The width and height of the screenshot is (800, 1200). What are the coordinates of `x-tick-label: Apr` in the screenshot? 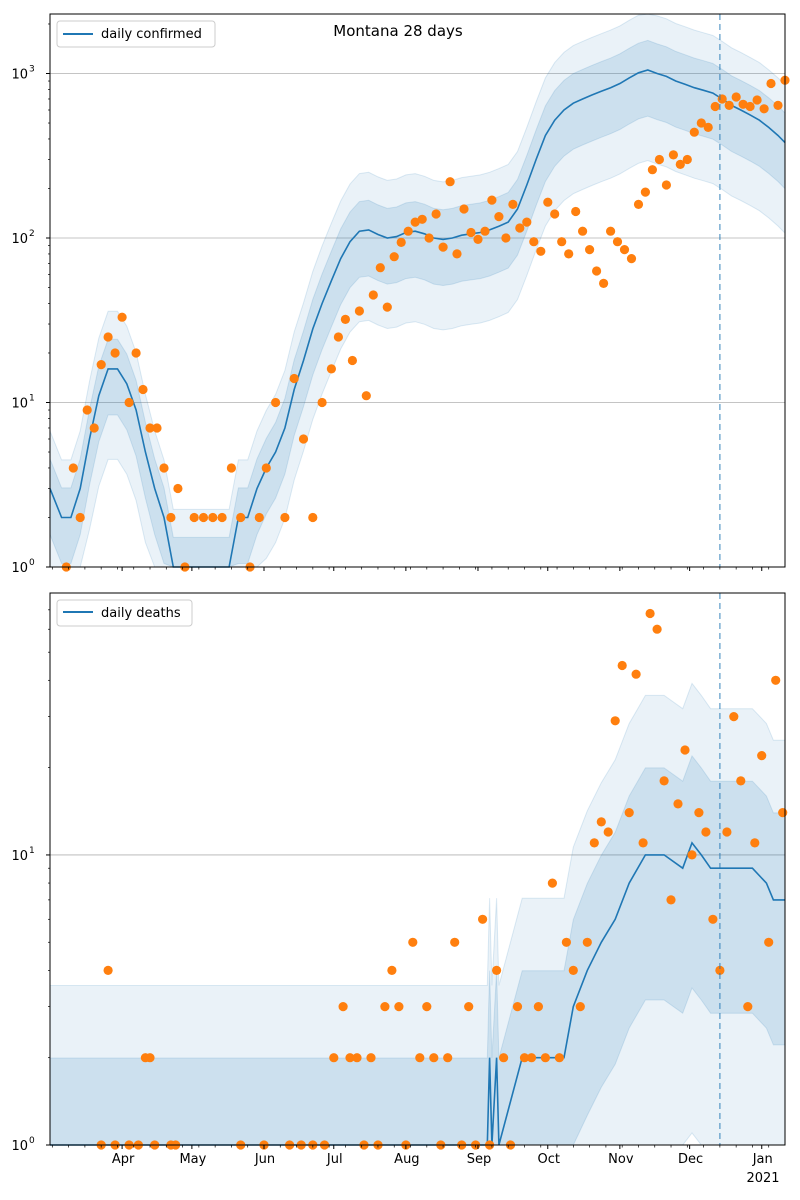 It's located at (123, 1159).